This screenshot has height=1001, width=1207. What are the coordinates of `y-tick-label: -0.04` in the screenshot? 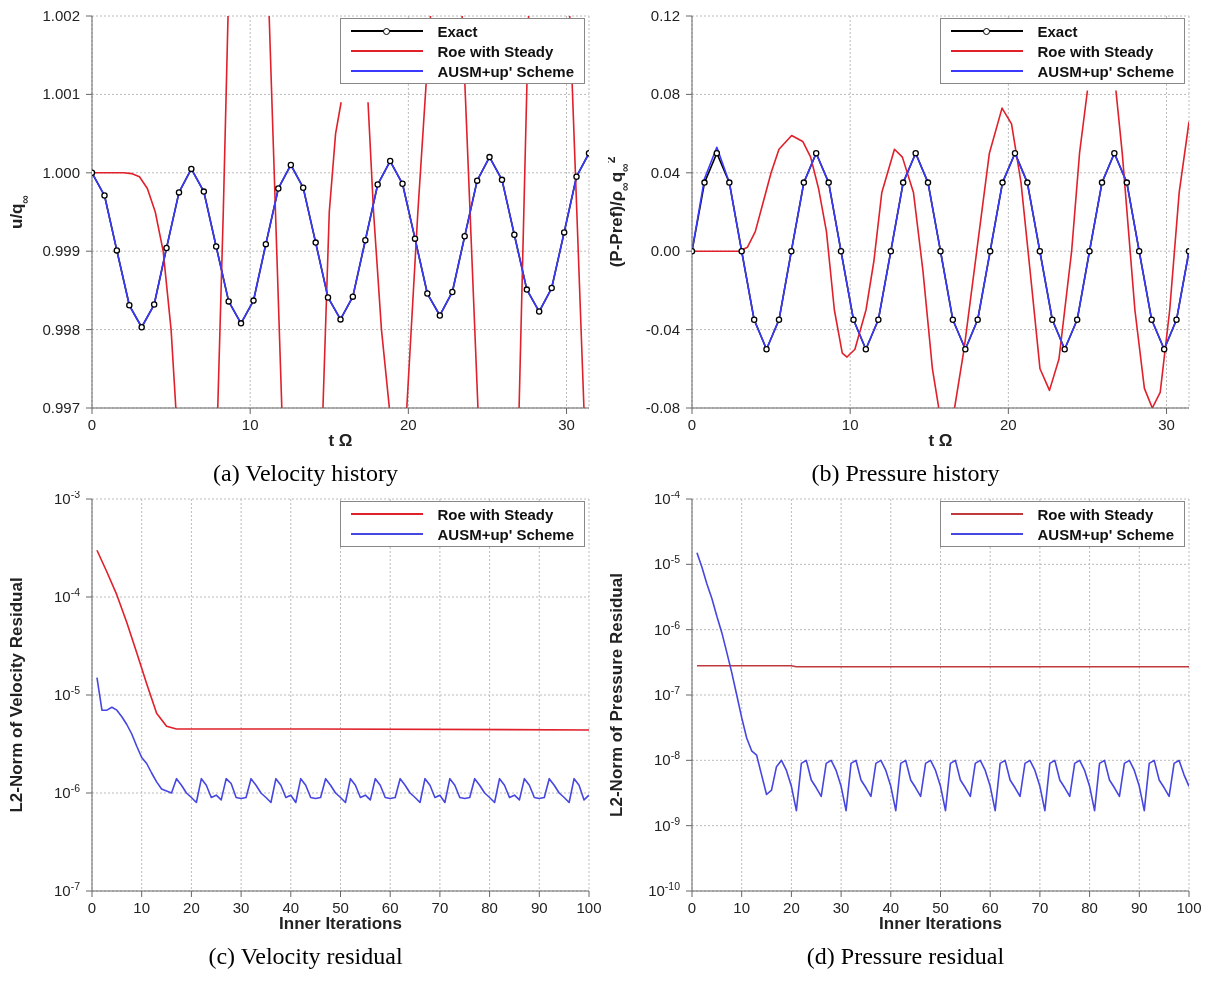 It's located at (662, 329).